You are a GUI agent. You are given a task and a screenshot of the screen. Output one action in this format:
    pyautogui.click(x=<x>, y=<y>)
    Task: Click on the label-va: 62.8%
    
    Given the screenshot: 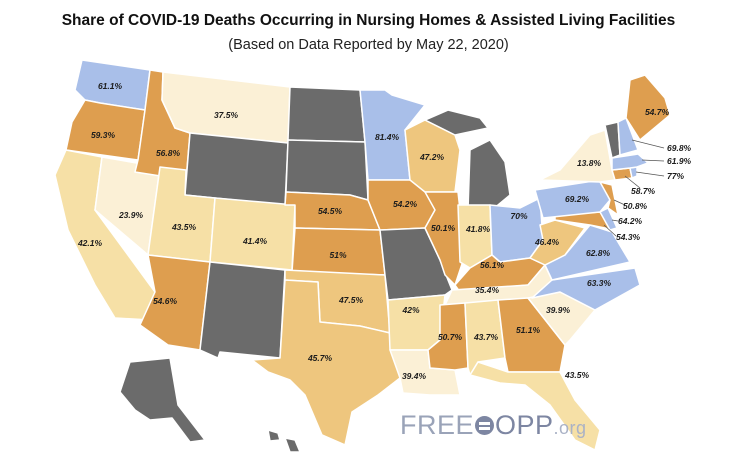 What is the action you would take?
    pyautogui.click(x=598, y=253)
    